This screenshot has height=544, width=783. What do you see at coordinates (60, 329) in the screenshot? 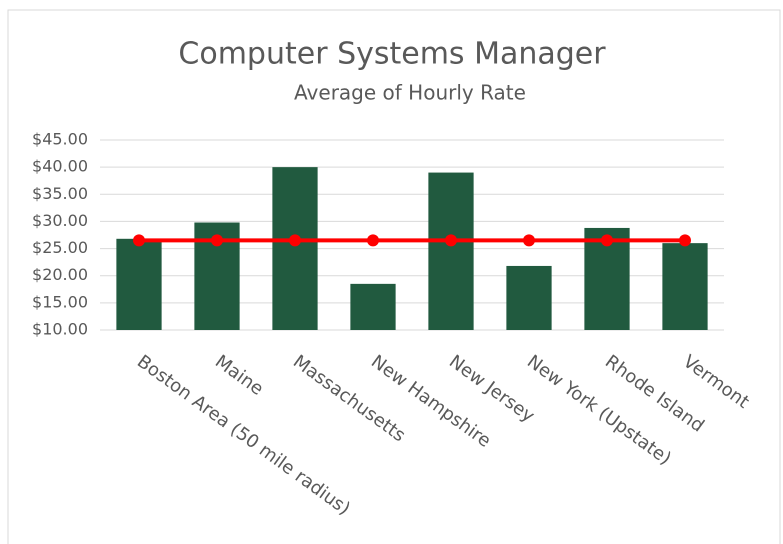
I see `y-tick-label: $10.00` at bounding box center [60, 329].